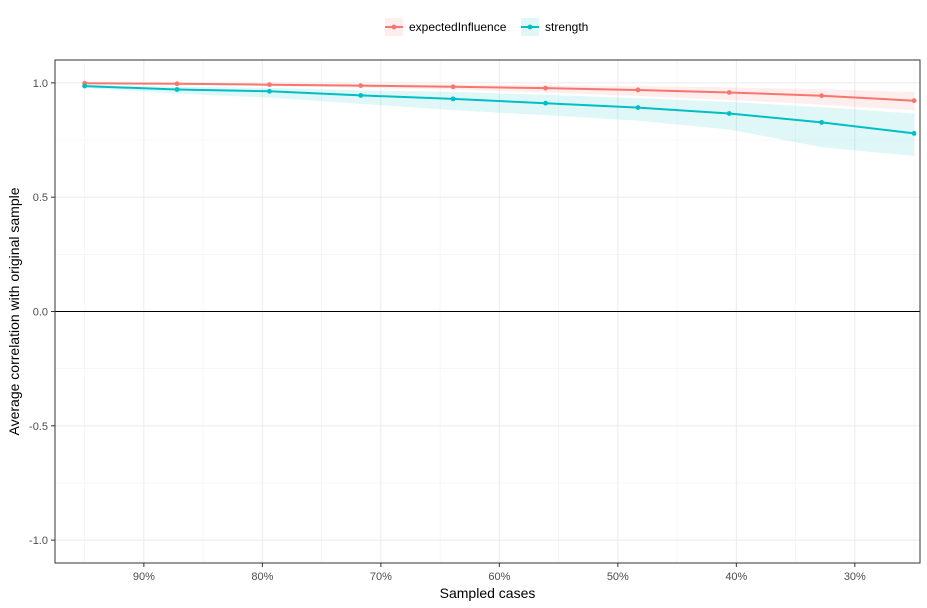  What do you see at coordinates (38, 541) in the screenshot?
I see `y-tick-label: -1.0` at bounding box center [38, 541].